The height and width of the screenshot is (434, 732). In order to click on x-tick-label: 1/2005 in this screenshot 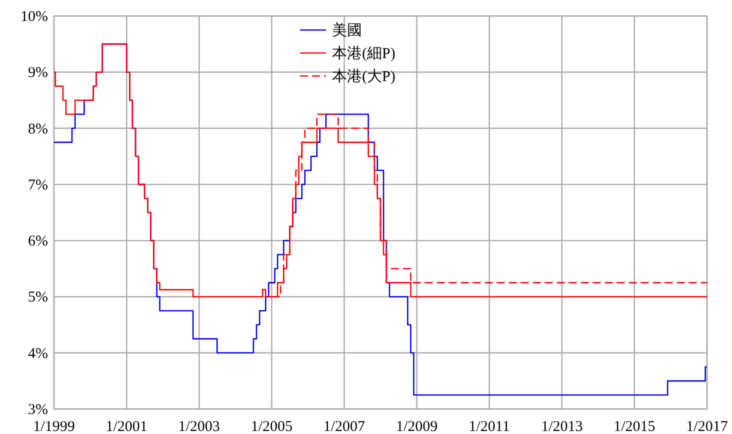, I will do `click(271, 426)`.